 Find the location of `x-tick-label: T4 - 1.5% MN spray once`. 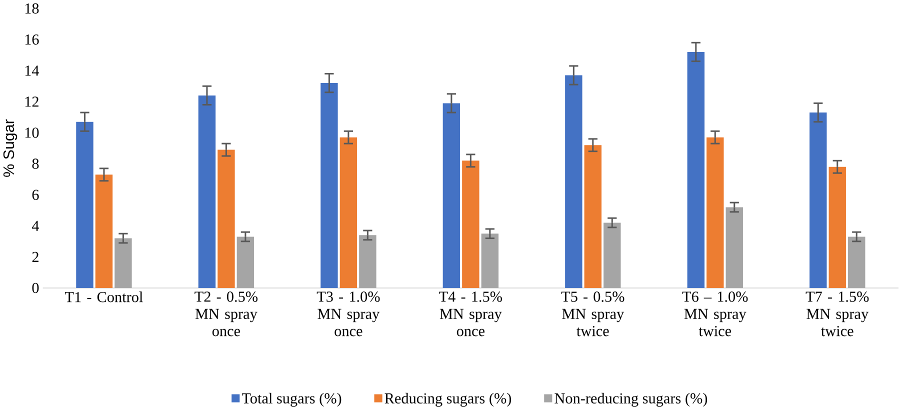

x-tick-label: T4 - 1.5% MN spray once is located at coordinates (470, 314).